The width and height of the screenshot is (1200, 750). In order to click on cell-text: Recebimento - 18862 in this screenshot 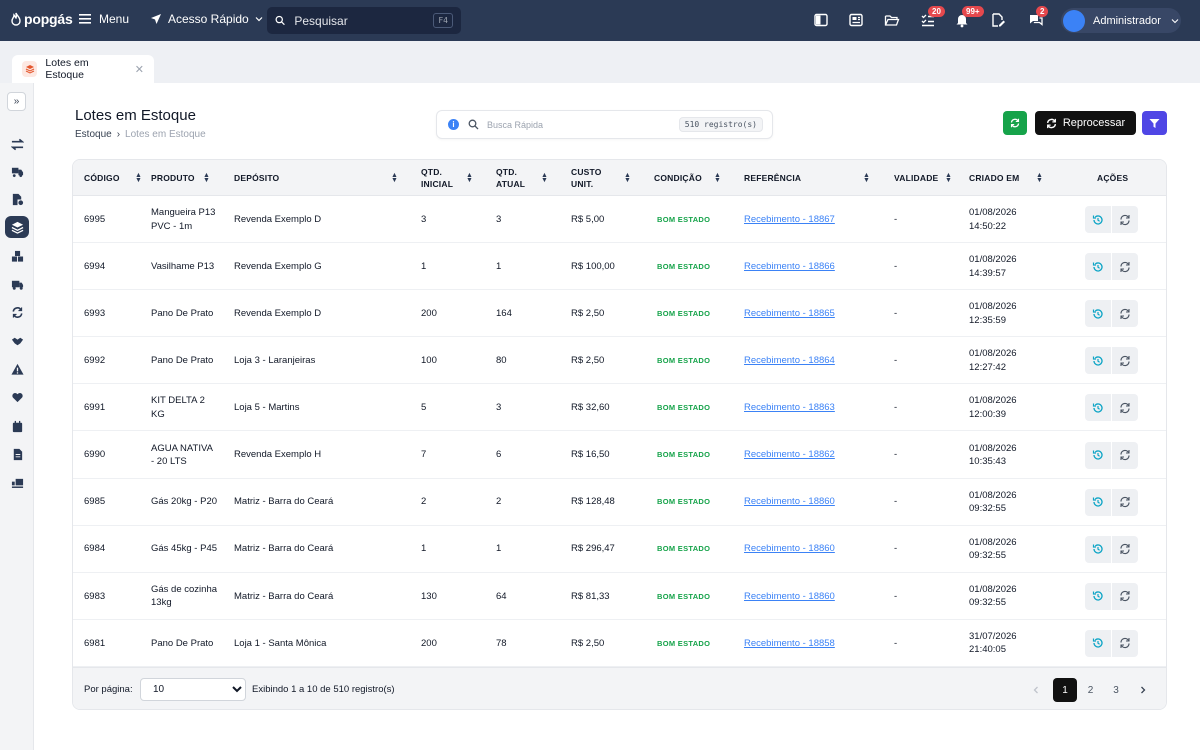, I will do `click(789, 455)`.